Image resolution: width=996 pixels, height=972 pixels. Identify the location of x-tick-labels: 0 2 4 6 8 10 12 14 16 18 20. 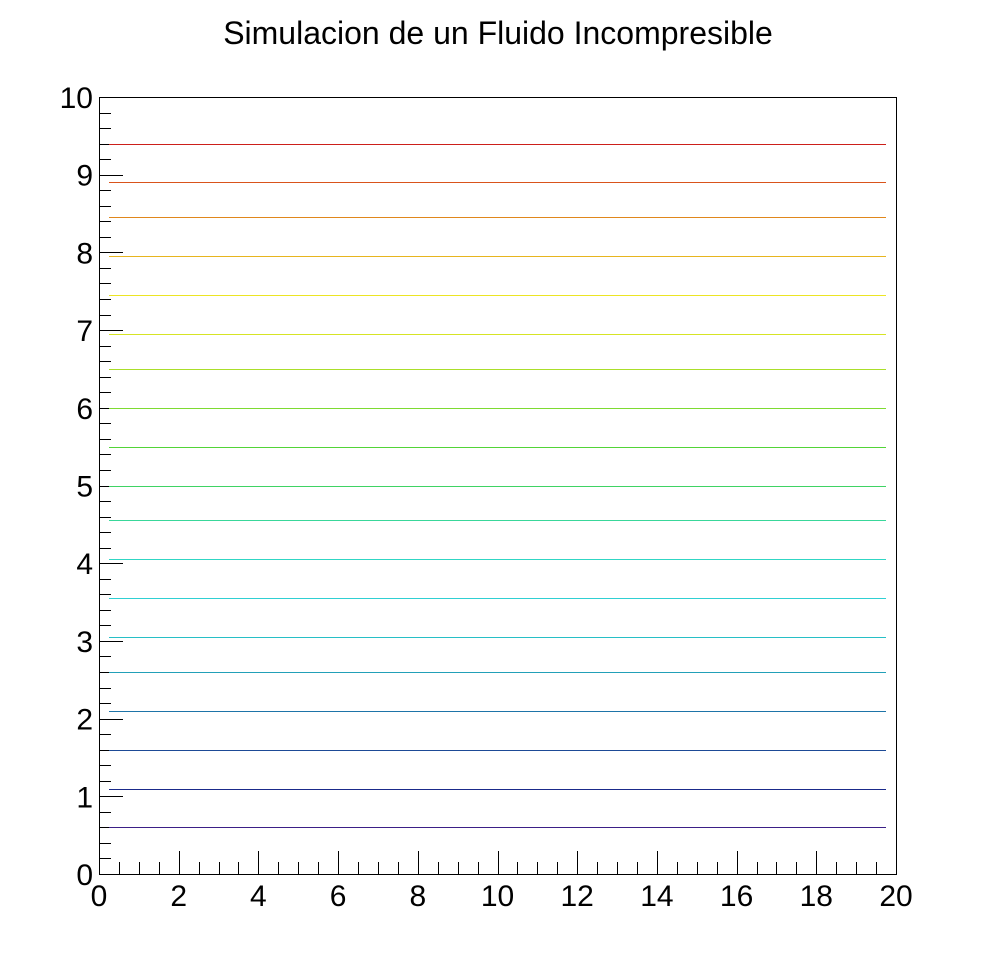
(502, 896).